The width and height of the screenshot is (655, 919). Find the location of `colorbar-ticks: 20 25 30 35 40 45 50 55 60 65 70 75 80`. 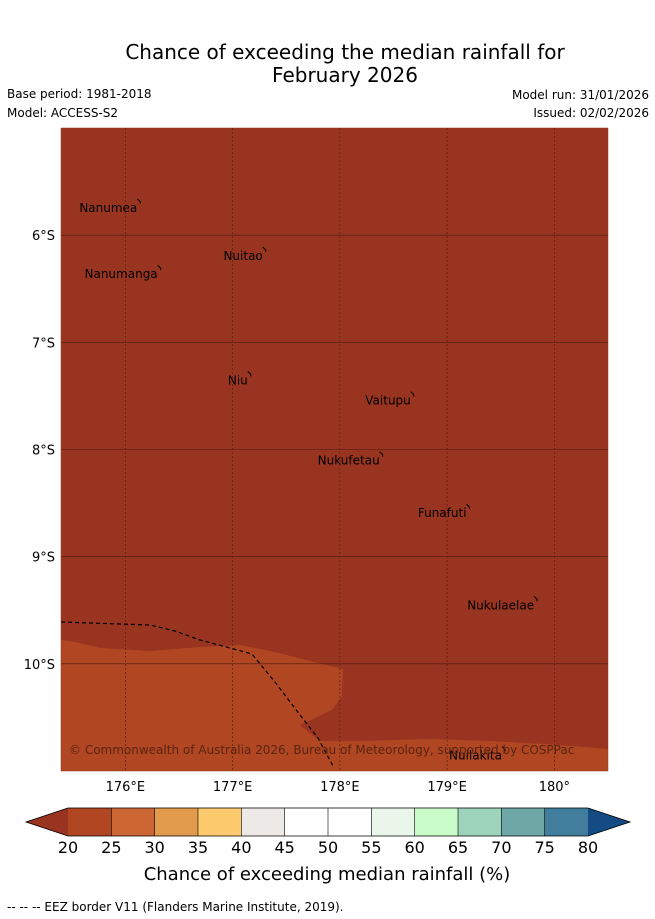

colorbar-ticks: 20 25 30 35 40 45 50 55 60 65 70 75 80 is located at coordinates (328, 847).